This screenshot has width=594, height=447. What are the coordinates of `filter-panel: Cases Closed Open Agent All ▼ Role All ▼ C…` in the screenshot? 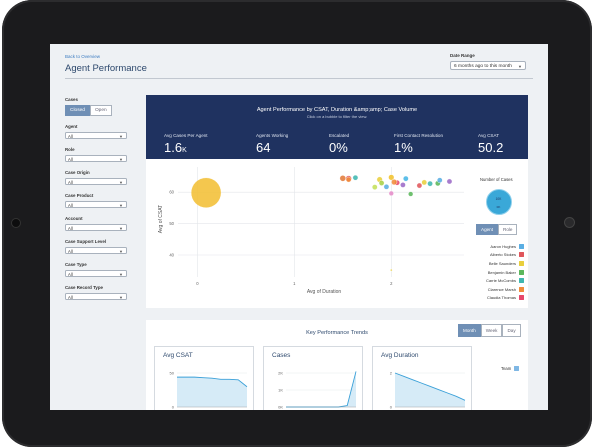 It's located at (97, 202).